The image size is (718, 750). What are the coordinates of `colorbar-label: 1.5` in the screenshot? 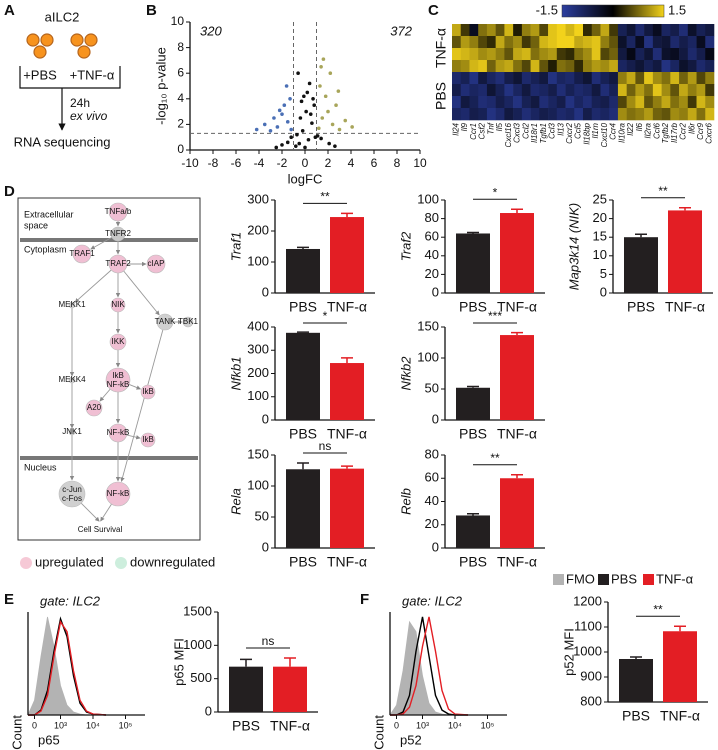 It's located at (677, 9).